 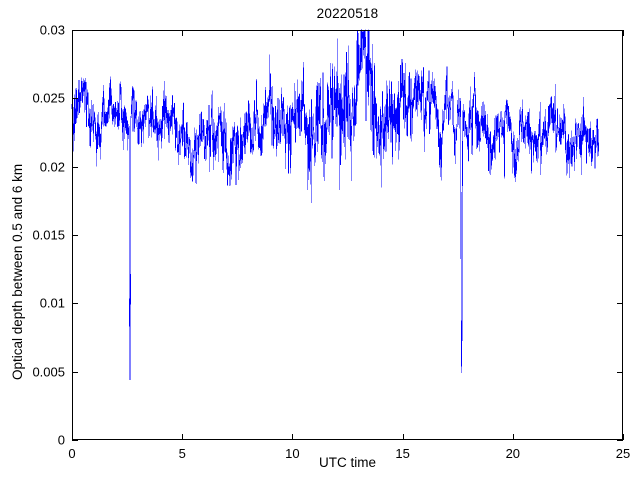 What do you see at coordinates (61, 440) in the screenshot?
I see `y-tick-label: 0` at bounding box center [61, 440].